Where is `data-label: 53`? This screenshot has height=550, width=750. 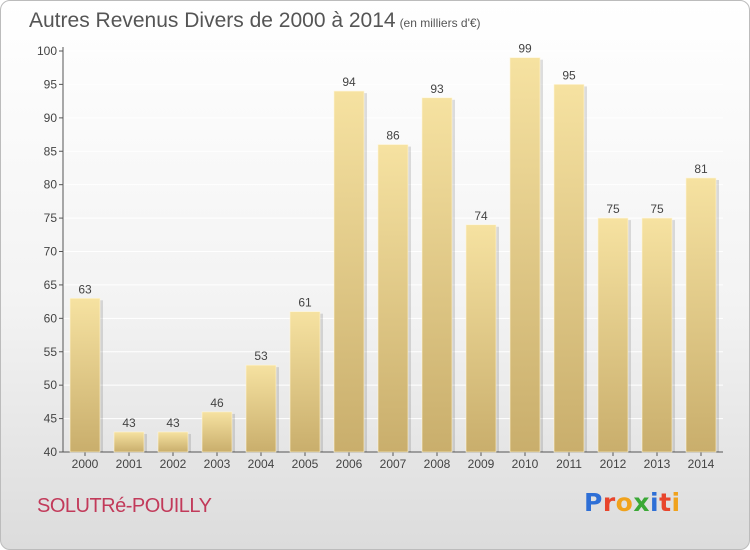 data-label: 53 is located at coordinates (261, 356).